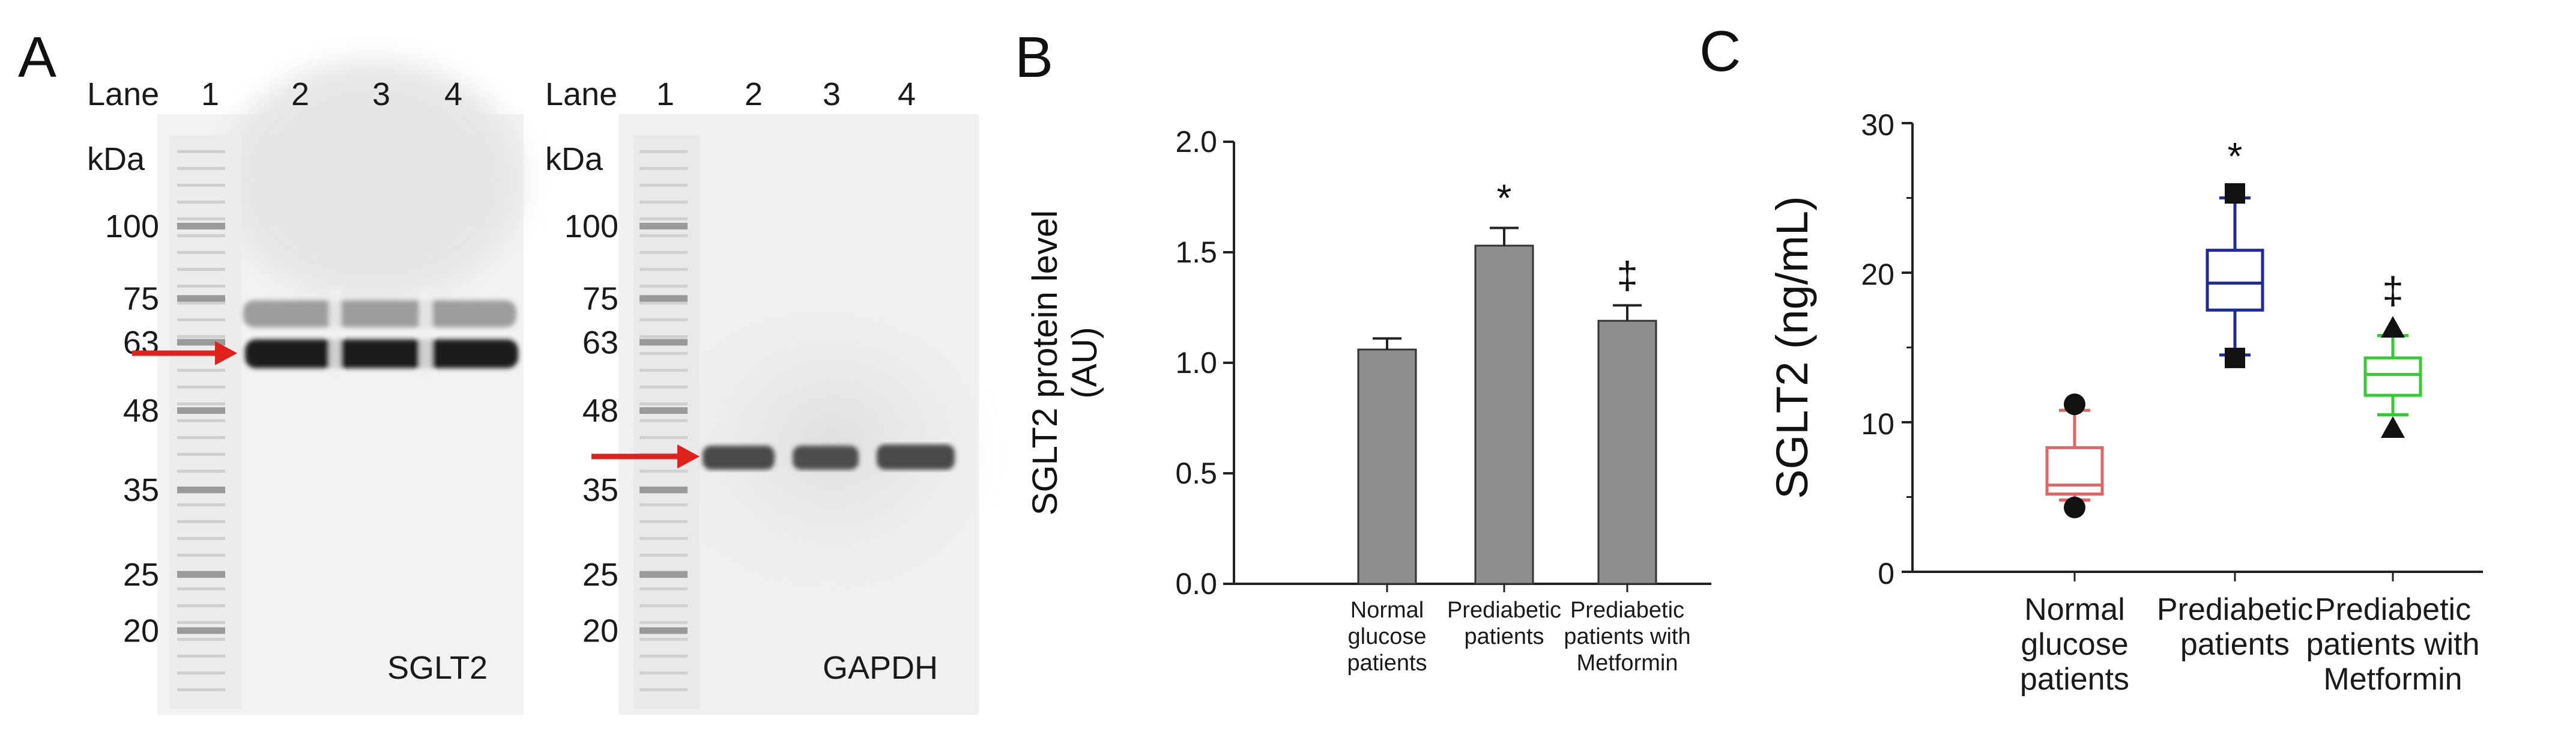  Describe the element at coordinates (116, 159) in the screenshot. I see `kda-header-left: kDa` at that location.